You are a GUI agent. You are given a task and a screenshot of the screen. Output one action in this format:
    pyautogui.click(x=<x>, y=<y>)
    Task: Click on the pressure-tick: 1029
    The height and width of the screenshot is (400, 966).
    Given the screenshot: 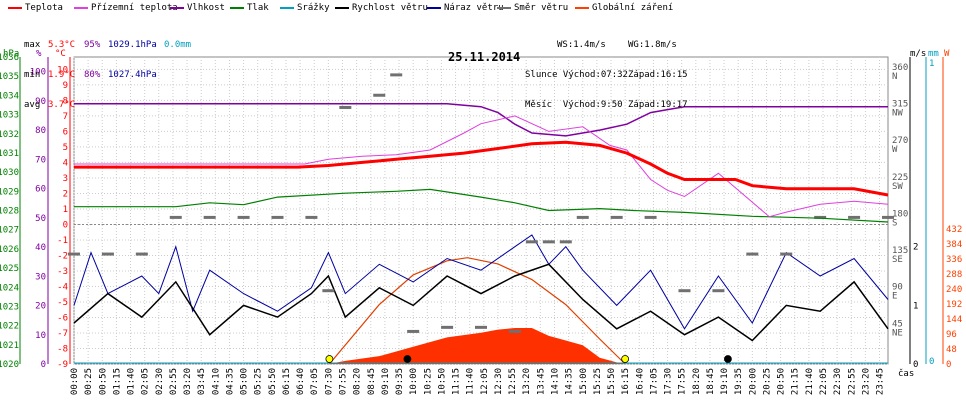 What is the action you would take?
    pyautogui.click(x=9, y=192)
    